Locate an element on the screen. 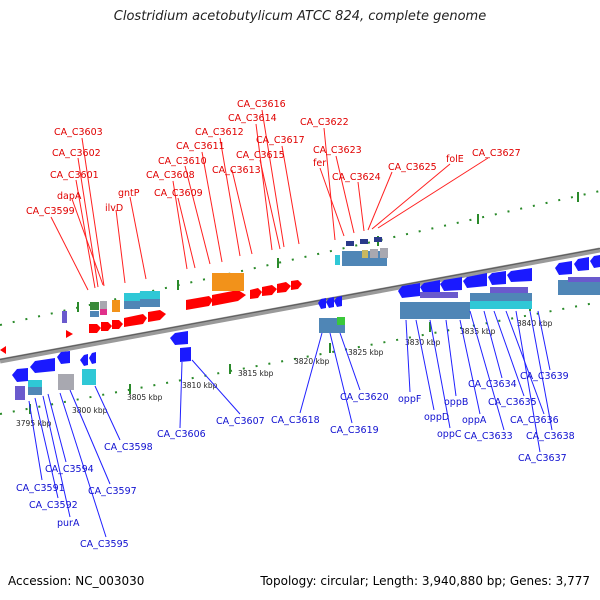 The width and height of the screenshot is (600, 600). gene-label: CA_C3638 is located at coordinates (550, 436).